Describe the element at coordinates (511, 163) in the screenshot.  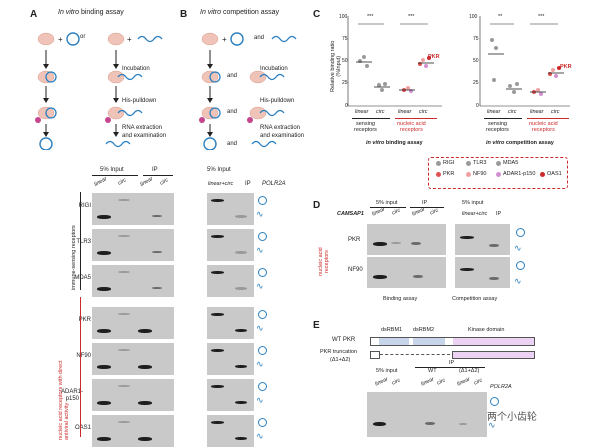
I see `legend-label: MDA5` at that location.